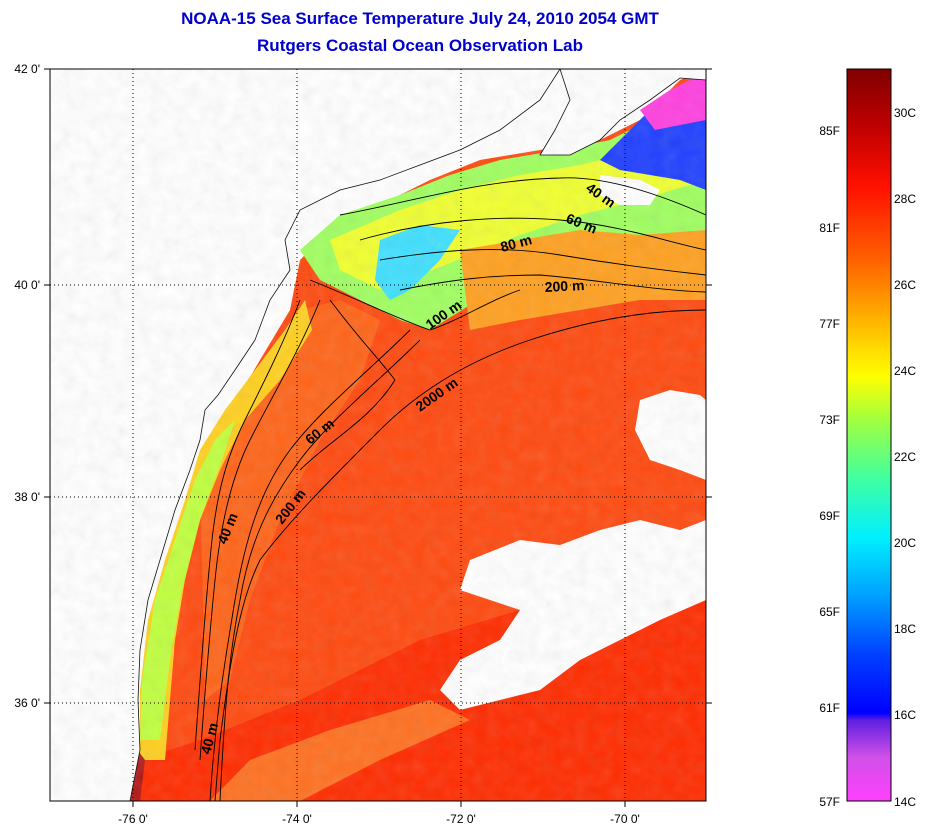  What do you see at coordinates (347, 385) in the screenshot?
I see `contour-canyon` at bounding box center [347, 385].